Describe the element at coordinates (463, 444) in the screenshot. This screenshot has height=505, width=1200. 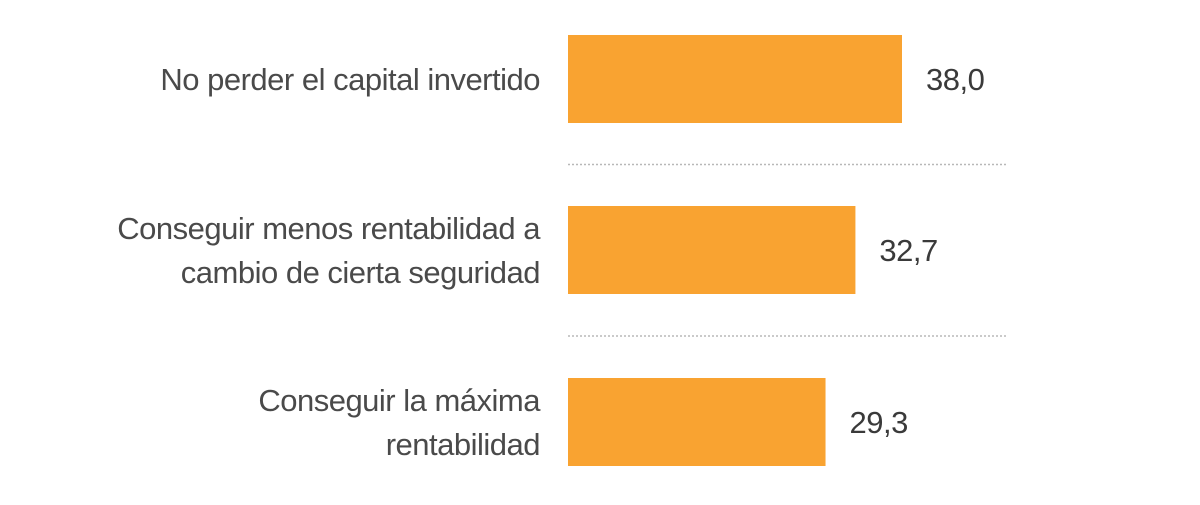
I see `category-label-3-line-2: rentabilidad` at that location.